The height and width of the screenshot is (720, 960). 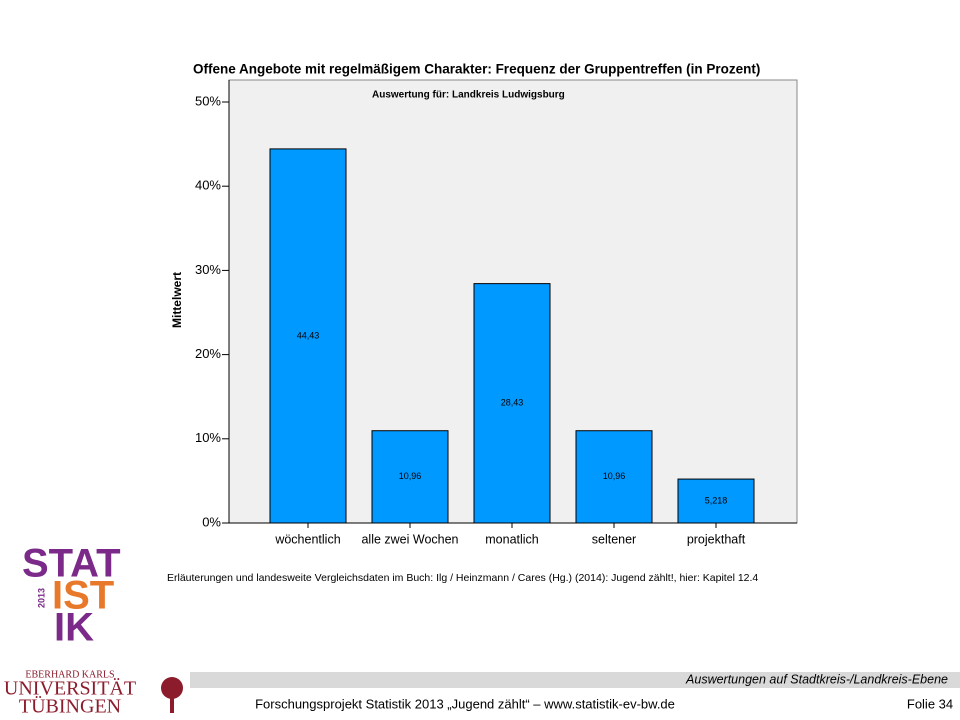 What do you see at coordinates (208, 185) in the screenshot?
I see `y-tick-label: 40%` at bounding box center [208, 185].